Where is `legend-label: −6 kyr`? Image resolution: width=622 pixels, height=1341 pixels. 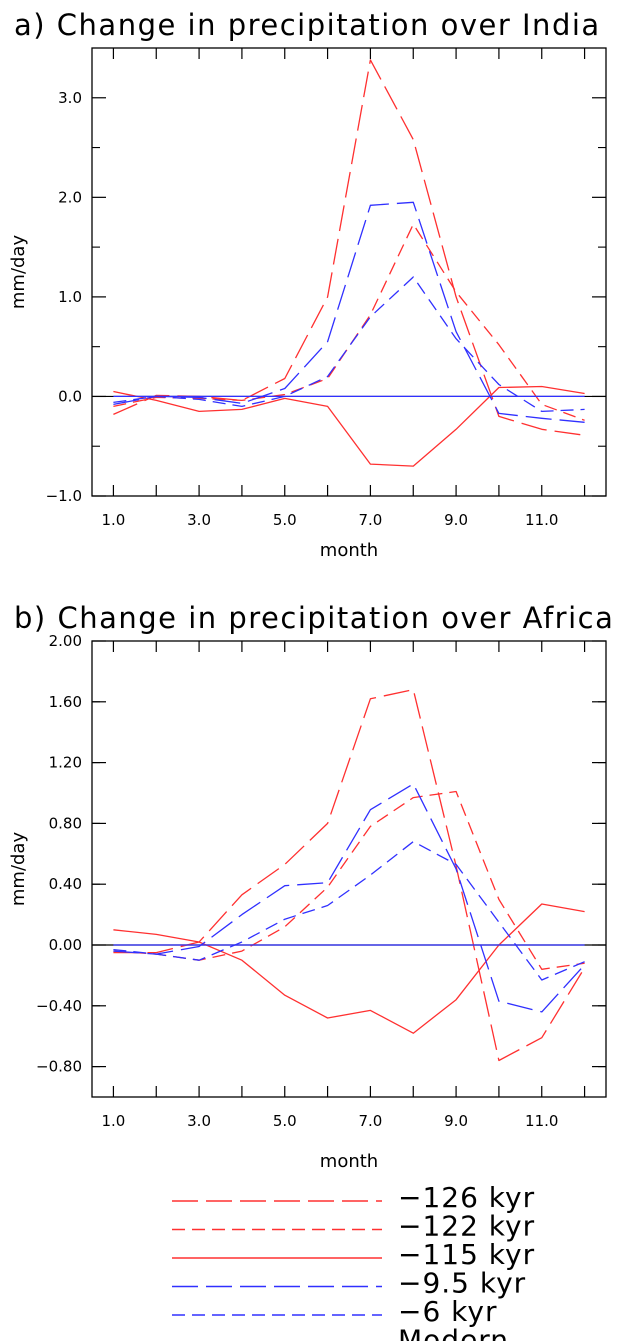 legend-label: −6 kyr is located at coordinates (447, 1311).